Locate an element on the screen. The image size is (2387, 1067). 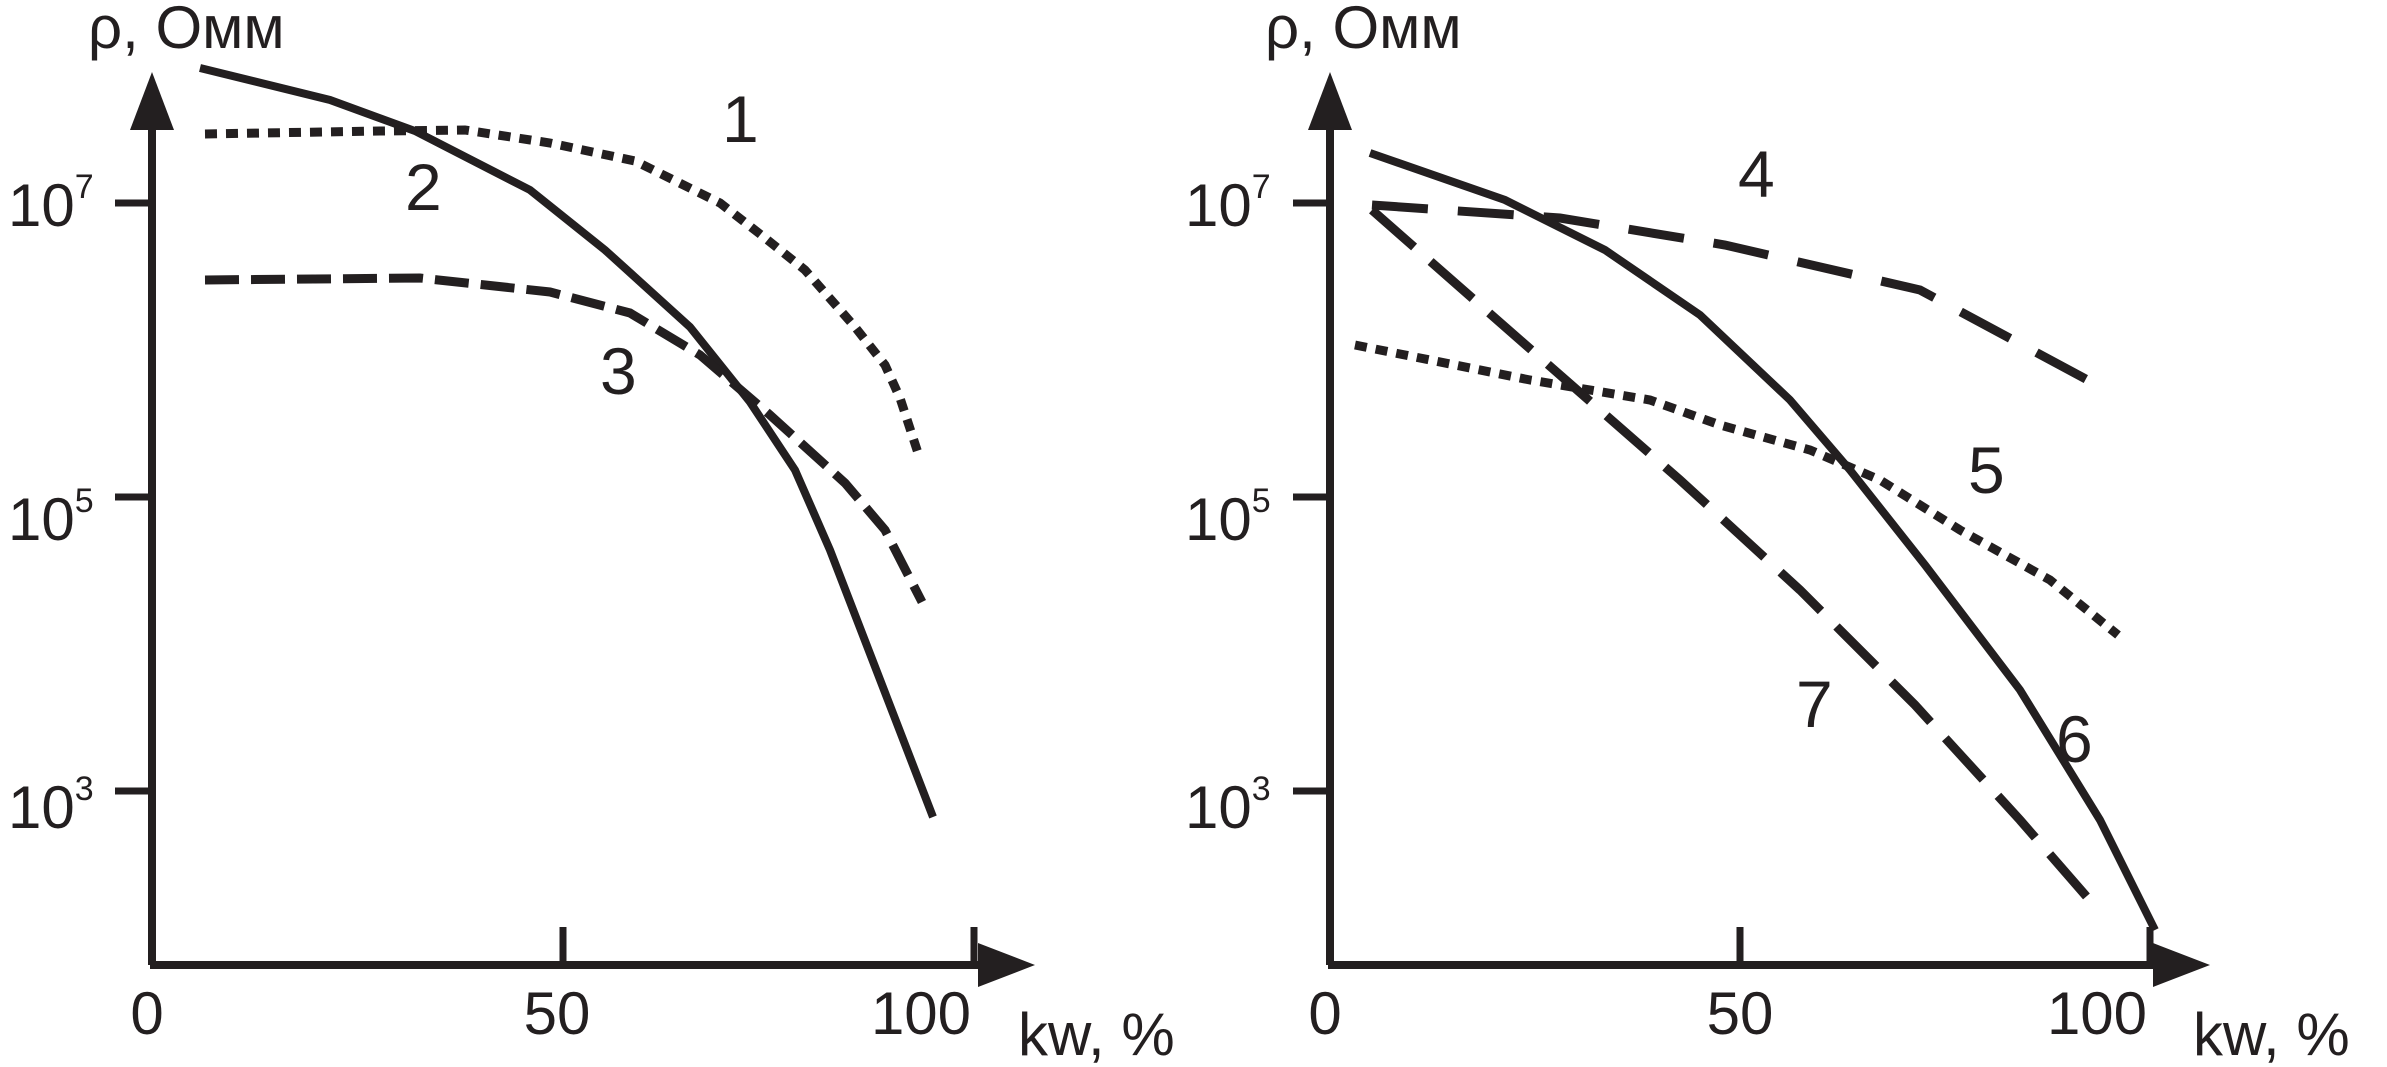
curve-label-4: 4 is located at coordinates (1756, 174).